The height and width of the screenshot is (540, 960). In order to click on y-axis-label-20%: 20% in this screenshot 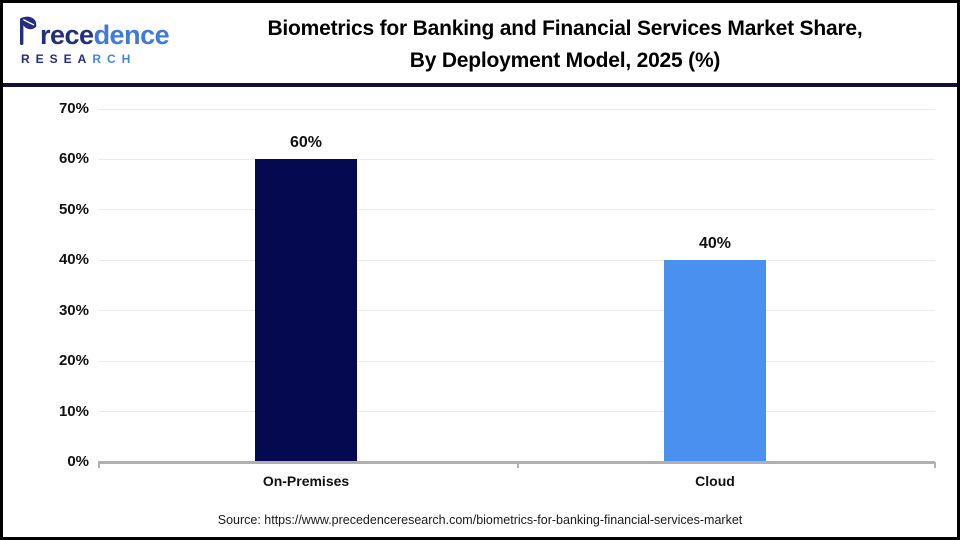, I will do `click(73, 361)`.